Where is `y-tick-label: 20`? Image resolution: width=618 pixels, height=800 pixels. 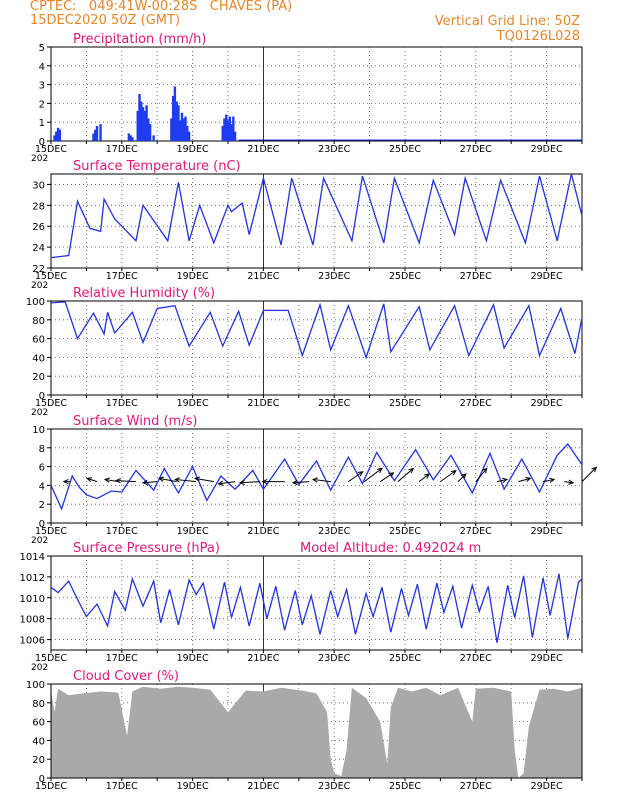
y-tick-label: 20 is located at coordinates (38, 377).